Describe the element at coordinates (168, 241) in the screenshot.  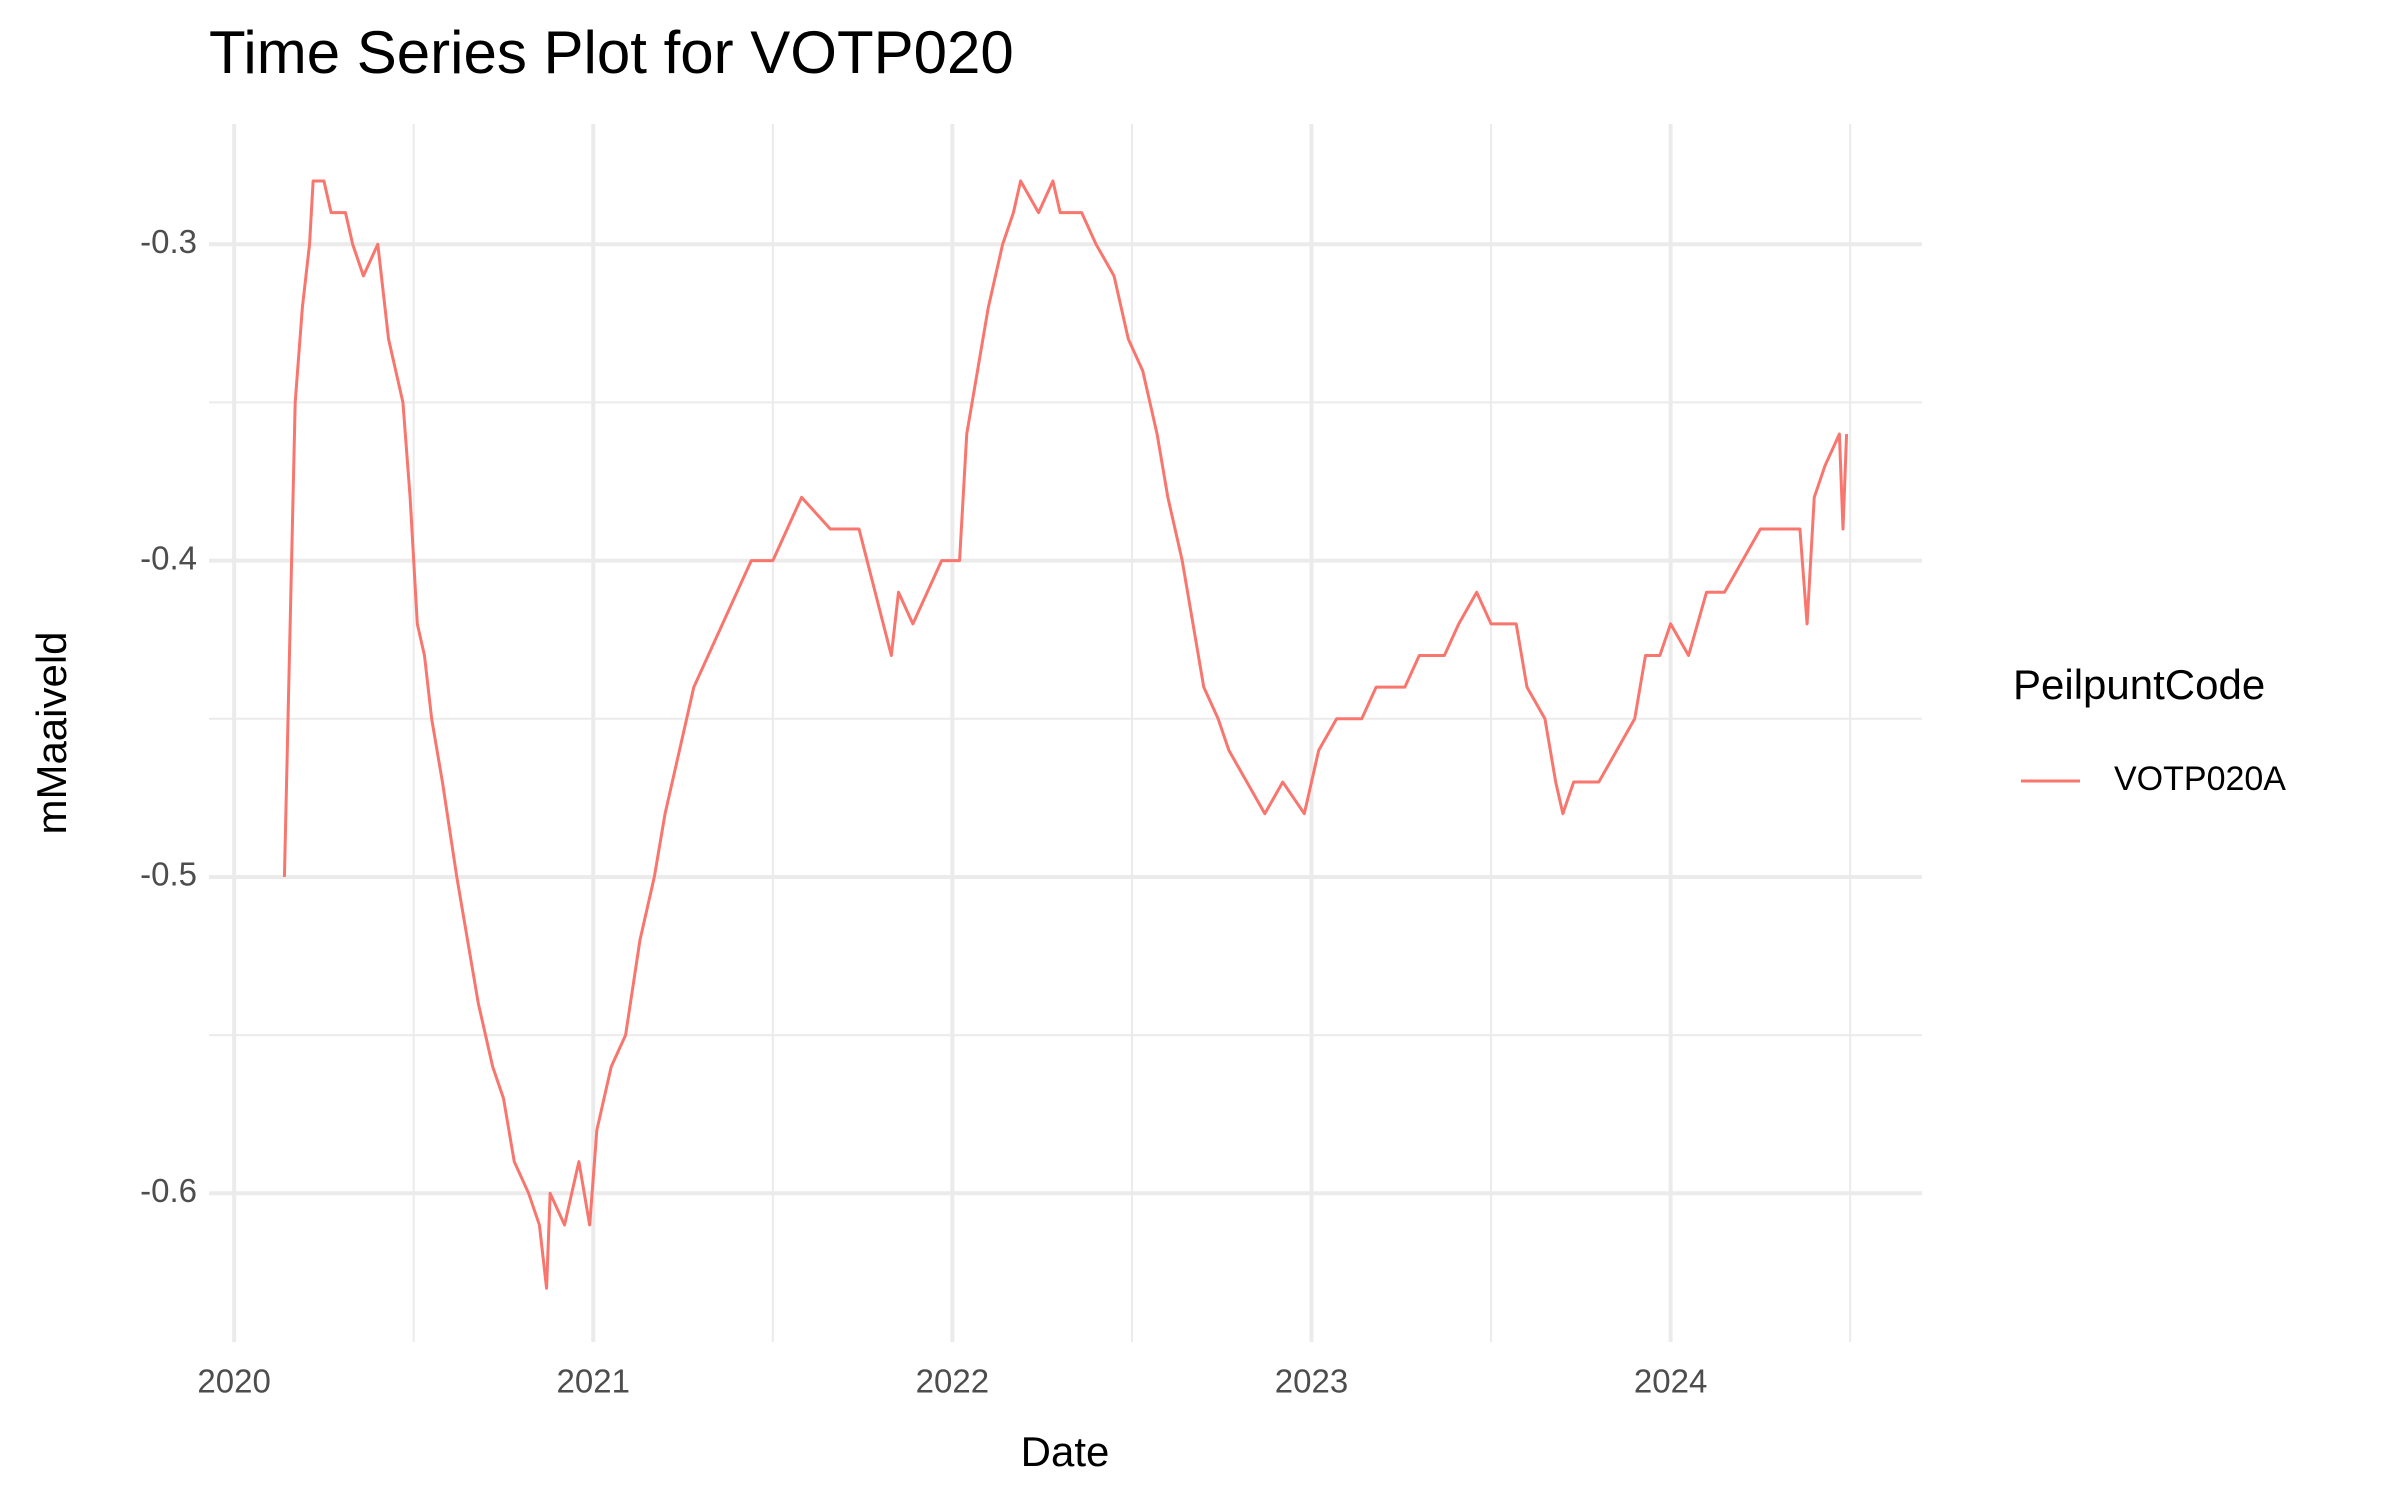
I see `y-tick-label: -0.3` at that location.